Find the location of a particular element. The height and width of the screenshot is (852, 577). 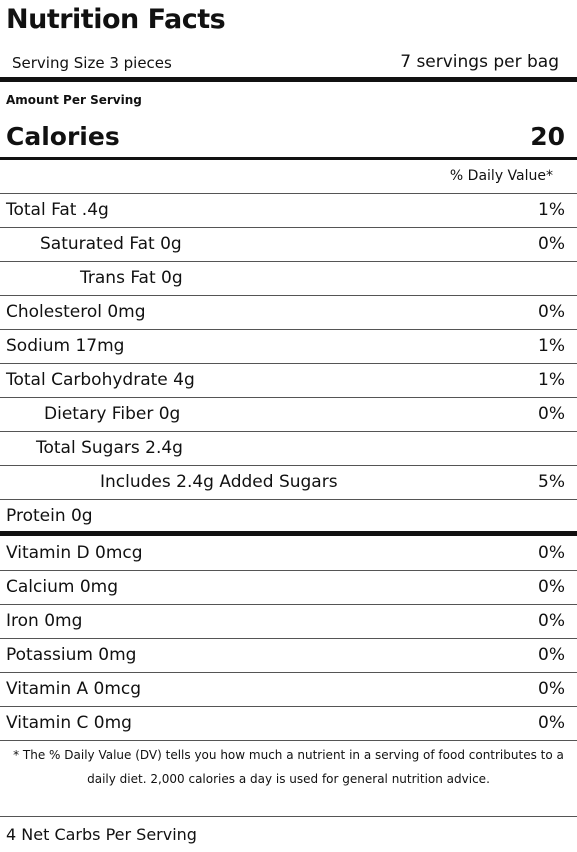

nutrient-name: Dietary Fiber 0g is located at coordinates (112, 414).